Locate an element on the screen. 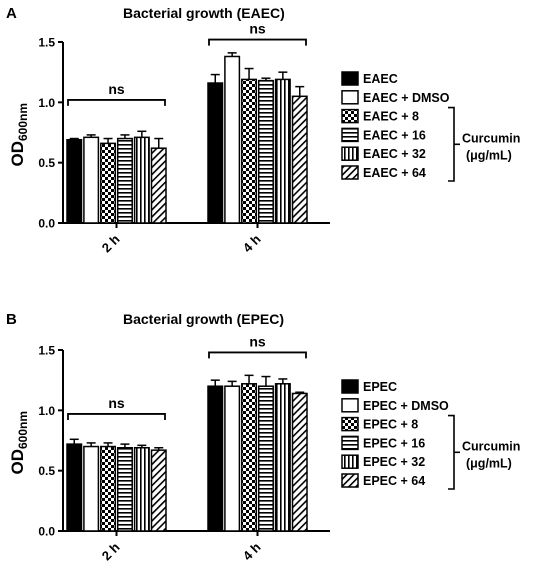 The width and height of the screenshot is (536, 571). legend-label: EPEC + 16 is located at coordinates (394, 443).